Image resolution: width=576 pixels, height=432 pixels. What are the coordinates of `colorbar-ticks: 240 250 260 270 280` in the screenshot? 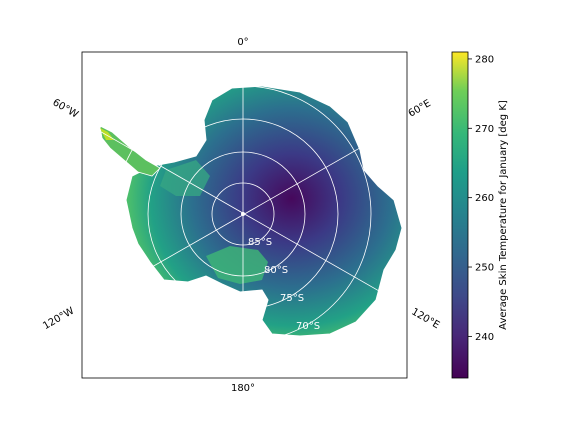 It's located at (481, 198).